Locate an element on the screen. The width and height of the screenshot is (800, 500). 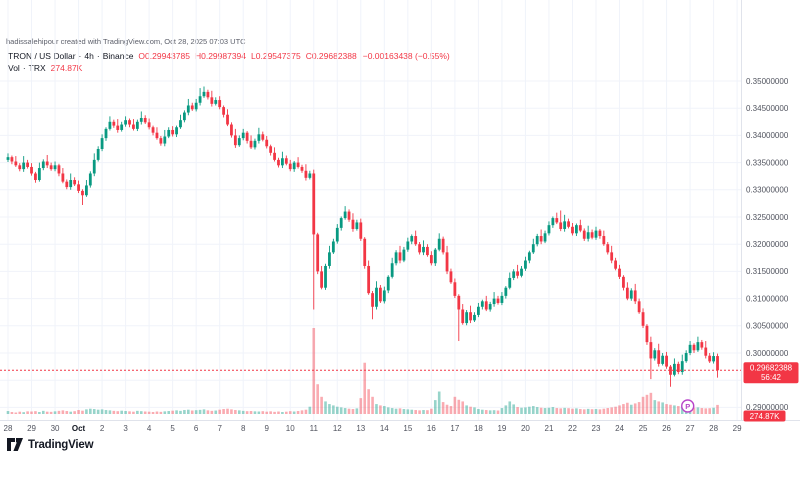
time-axis-label: 3 is located at coordinates (125, 428).